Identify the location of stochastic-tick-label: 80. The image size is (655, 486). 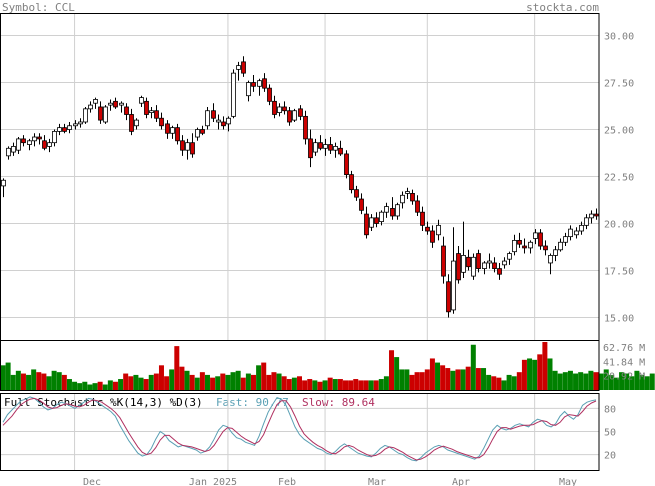
(610, 409).